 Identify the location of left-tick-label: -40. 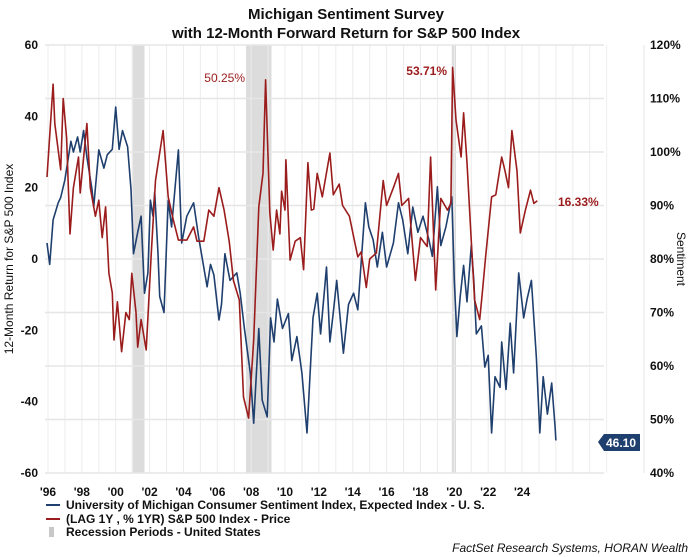
(30, 402).